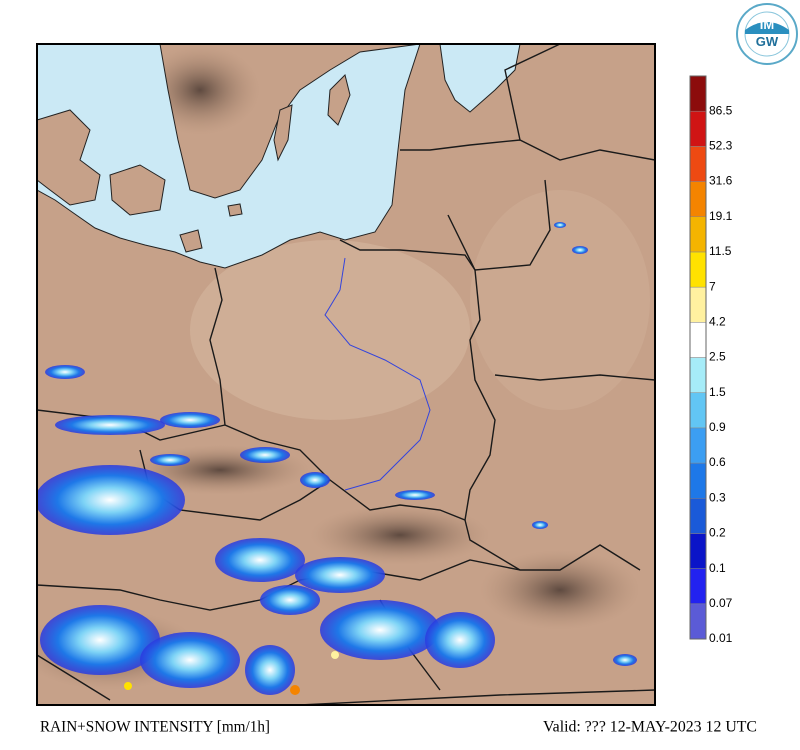  What do you see at coordinates (712, 286) in the screenshot?
I see `legend-label: 7` at bounding box center [712, 286].